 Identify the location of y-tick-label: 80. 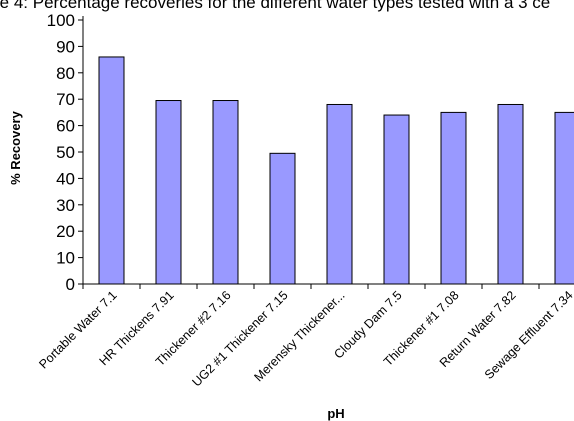
(65, 73).